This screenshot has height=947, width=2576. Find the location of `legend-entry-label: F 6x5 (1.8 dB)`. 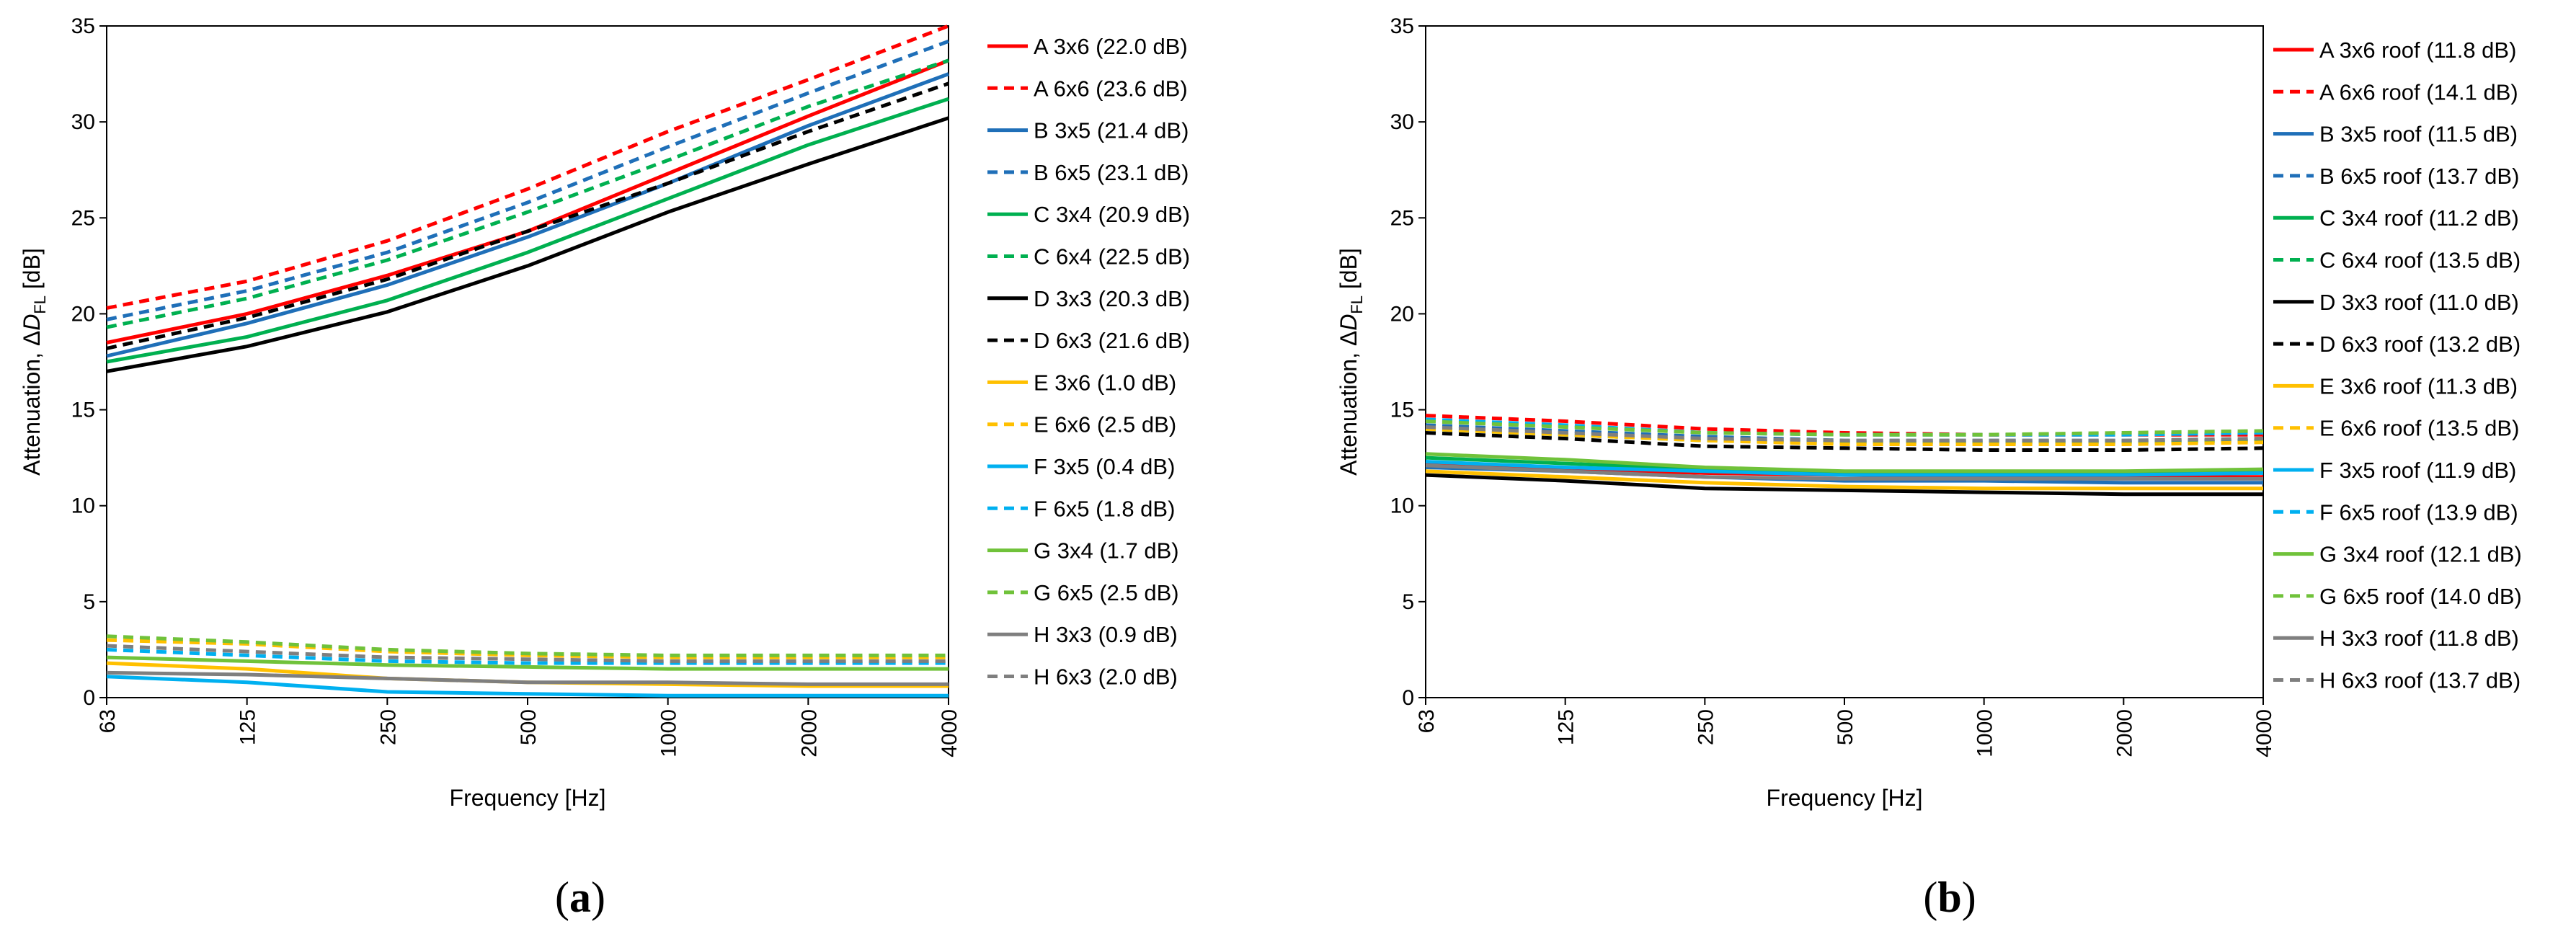

legend-entry-label: F 6x5 (1.8 dB) is located at coordinates (1104, 509).